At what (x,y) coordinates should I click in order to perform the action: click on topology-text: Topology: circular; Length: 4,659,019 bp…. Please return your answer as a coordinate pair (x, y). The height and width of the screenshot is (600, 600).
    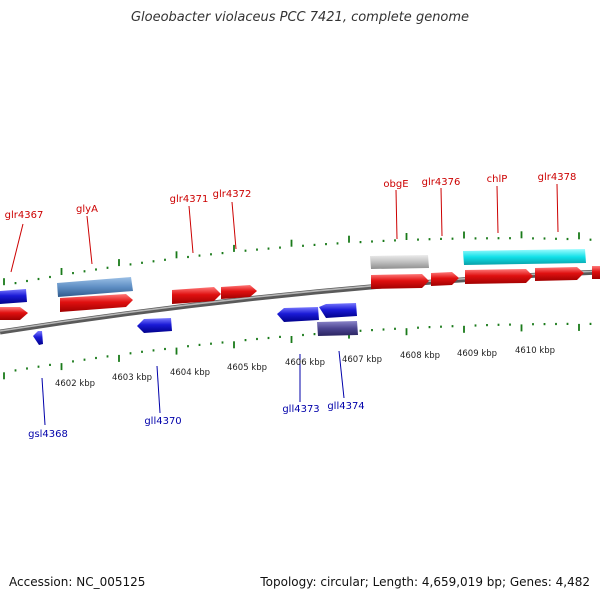
    Looking at the image, I should click on (425, 582).